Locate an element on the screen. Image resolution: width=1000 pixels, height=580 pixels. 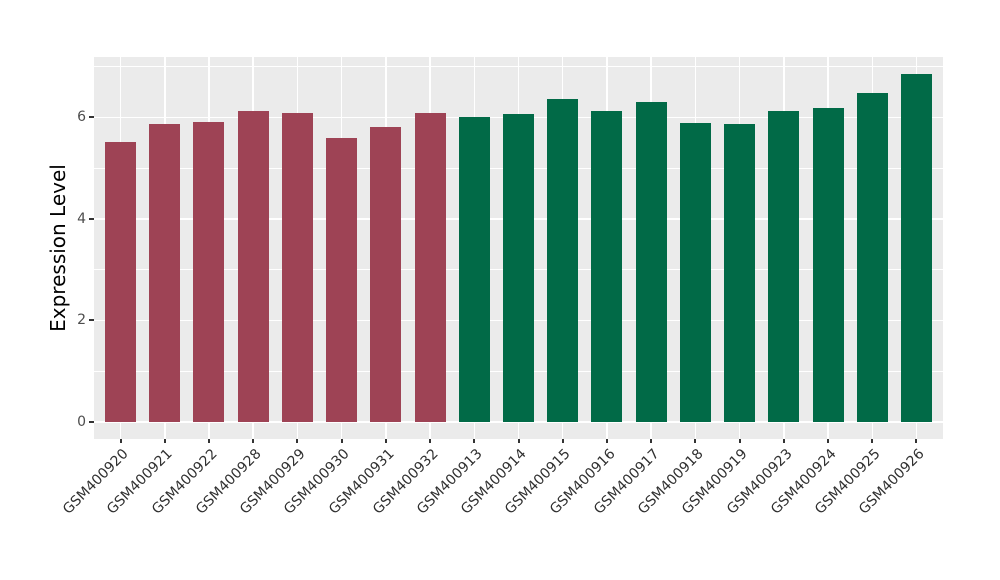
y-tick-label: 0 is located at coordinates (81, 421).